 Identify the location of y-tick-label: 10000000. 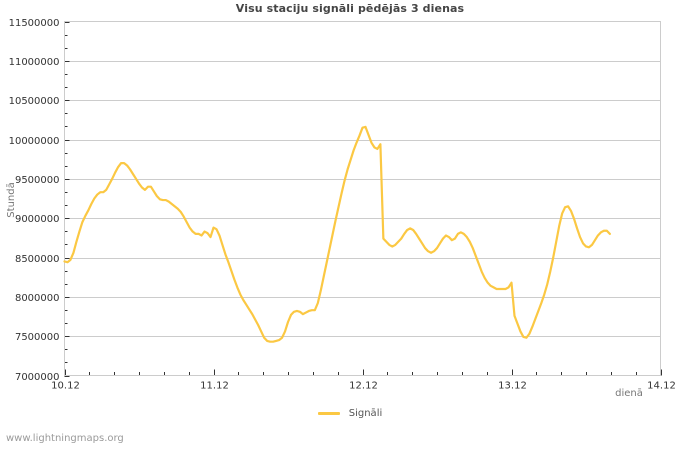
(34, 141).